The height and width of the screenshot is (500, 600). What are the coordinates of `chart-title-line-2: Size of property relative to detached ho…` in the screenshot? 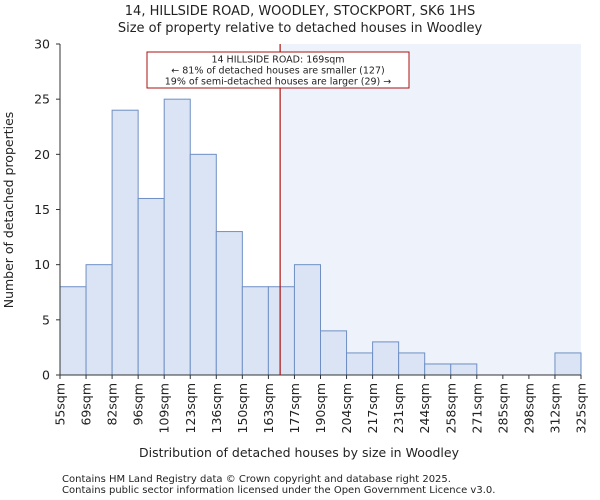 It's located at (300, 28).